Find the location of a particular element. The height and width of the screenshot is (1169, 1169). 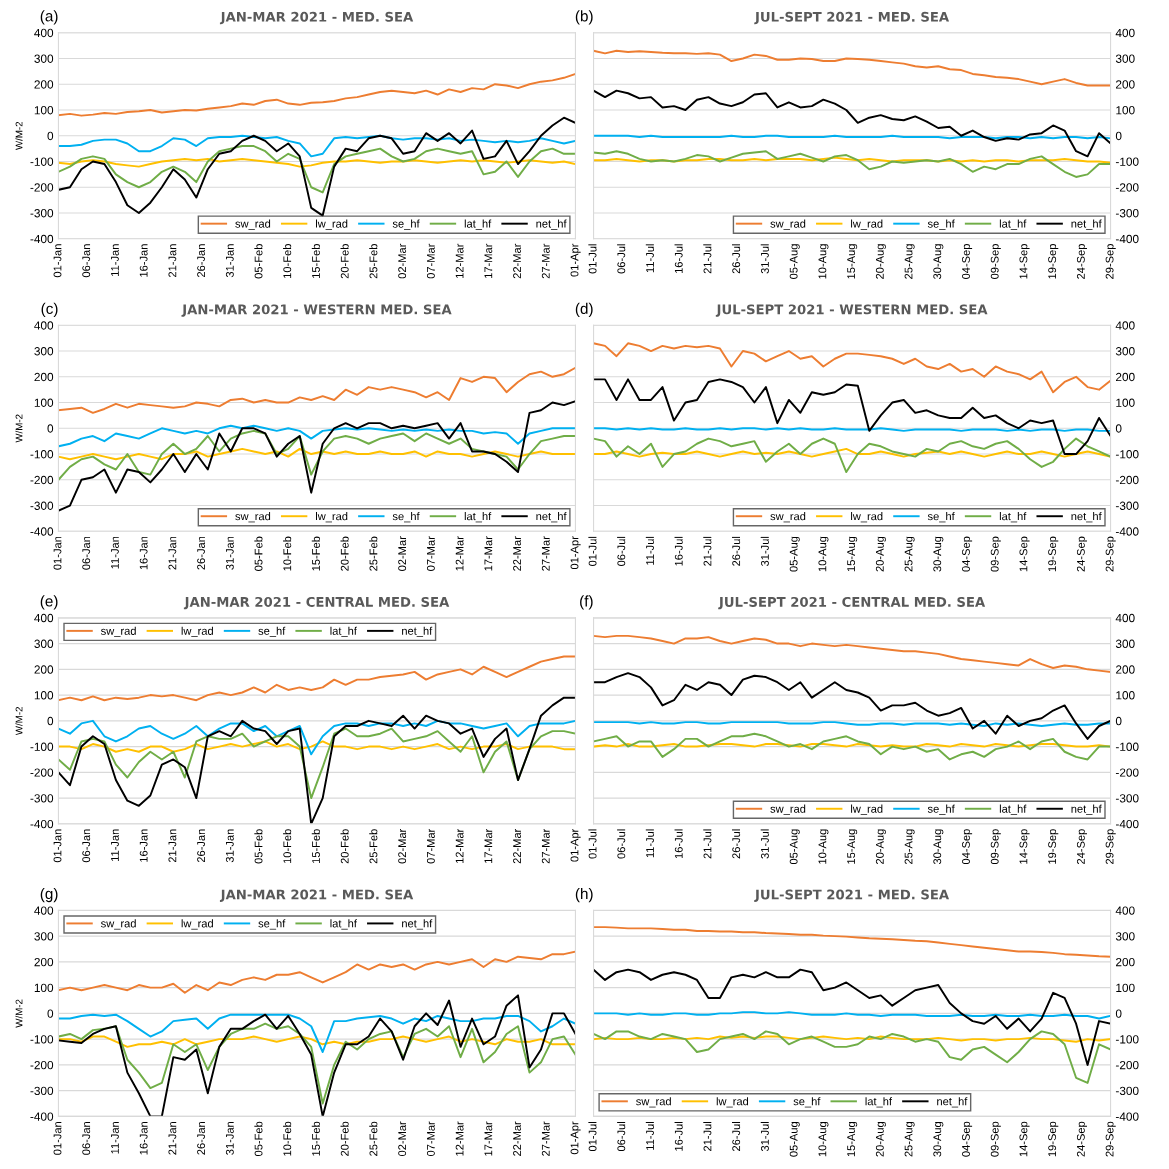

x-tick-label: 22-Mar is located at coordinates (517, 846).